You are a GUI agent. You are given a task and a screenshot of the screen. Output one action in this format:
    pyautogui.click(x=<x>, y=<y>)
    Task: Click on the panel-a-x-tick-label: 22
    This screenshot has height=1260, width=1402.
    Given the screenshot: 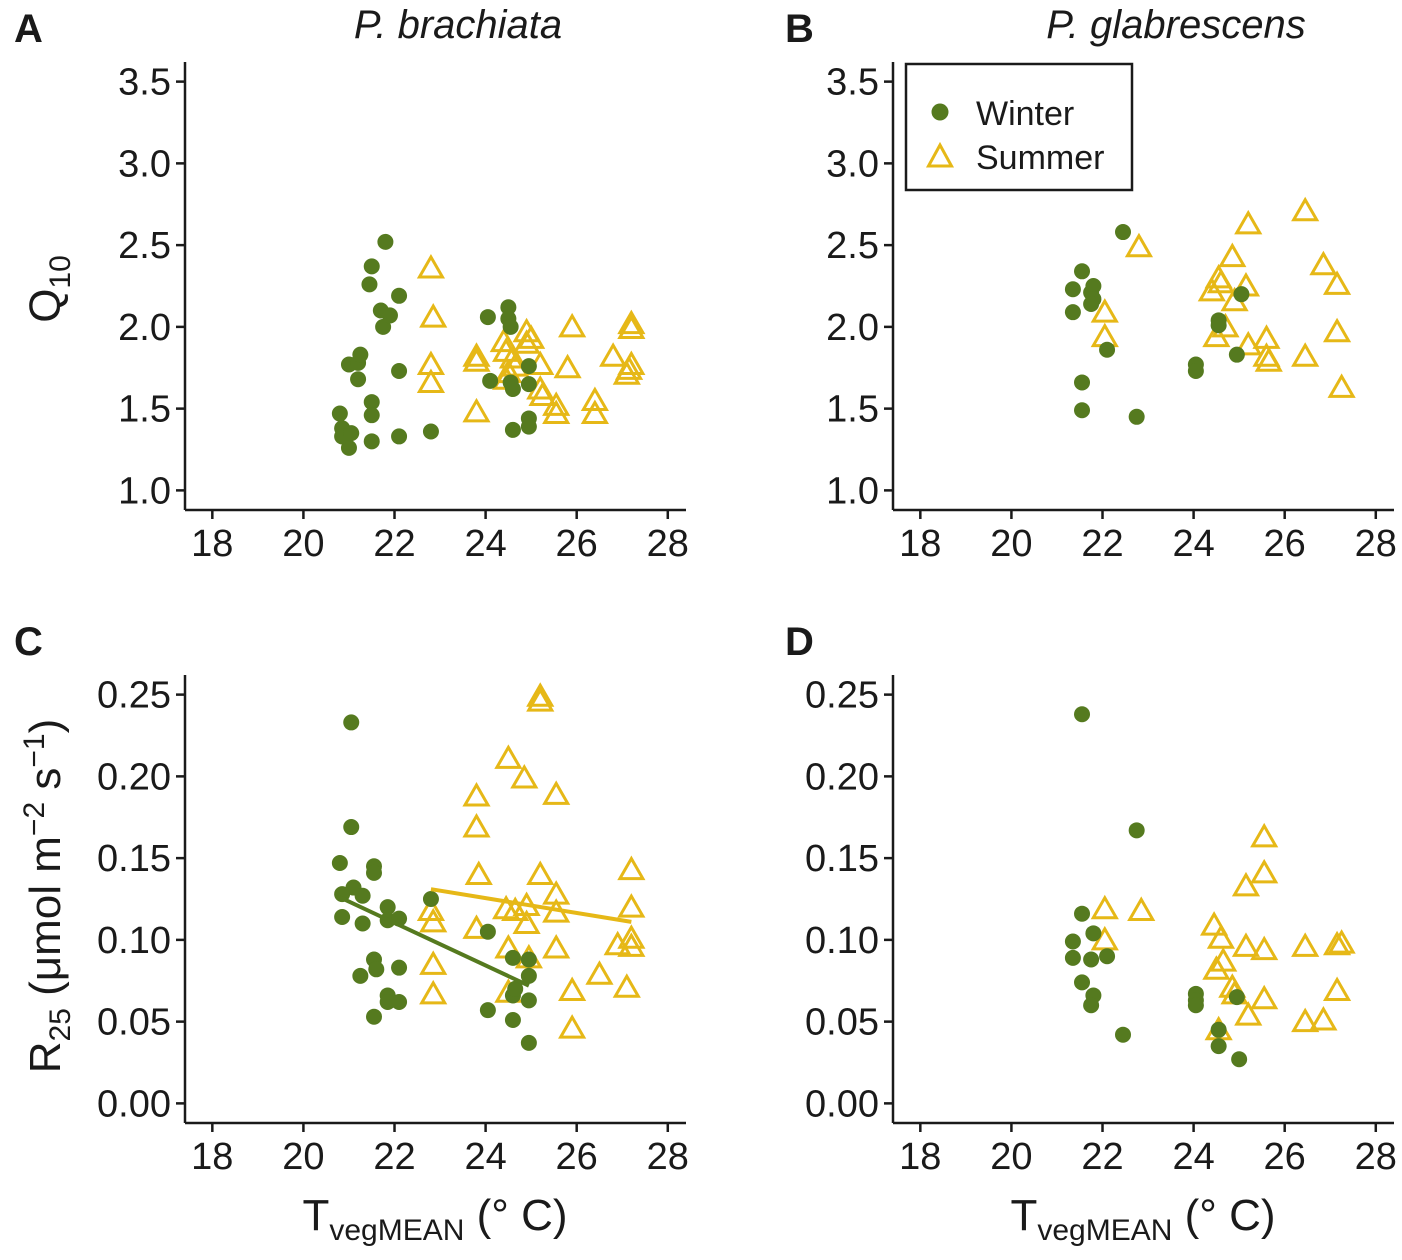 What is the action you would take?
    pyautogui.click(x=394, y=544)
    